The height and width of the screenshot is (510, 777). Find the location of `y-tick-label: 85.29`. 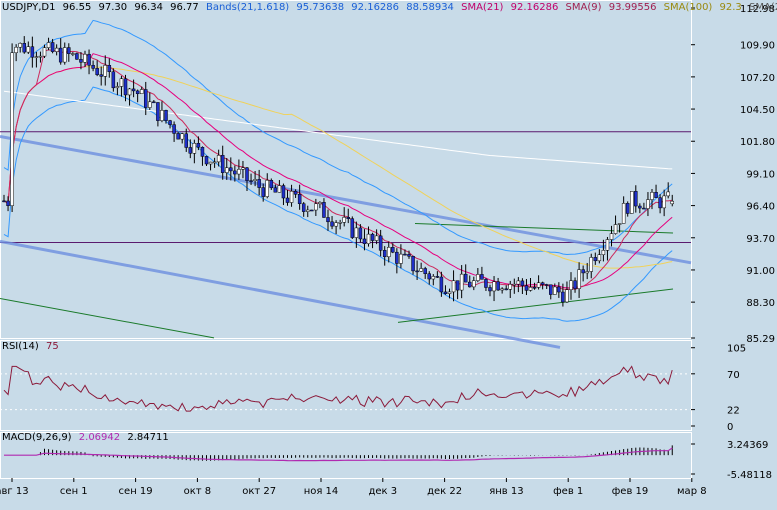

y-tick-label: 85.29 is located at coordinates (760, 339).